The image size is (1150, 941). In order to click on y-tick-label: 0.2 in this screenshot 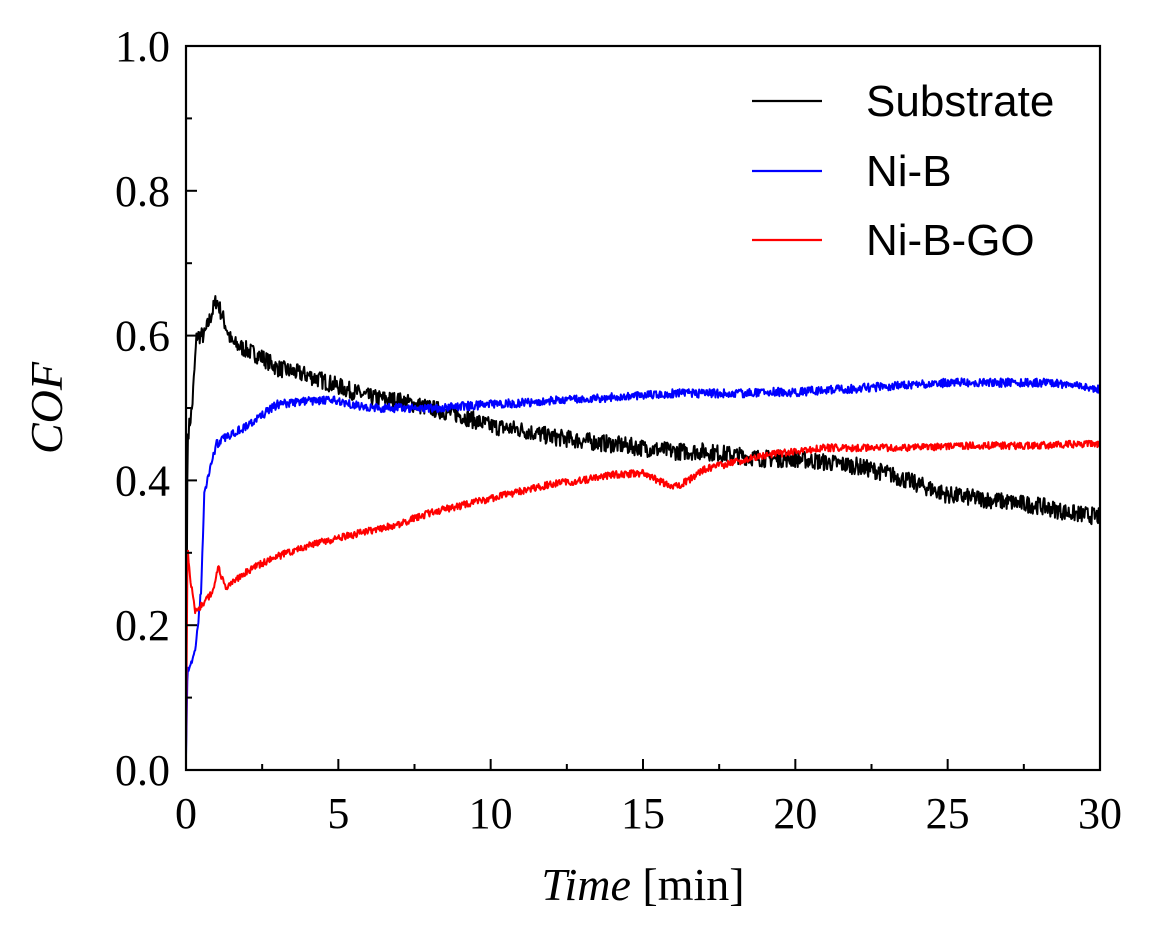, I will do `click(142, 625)`.